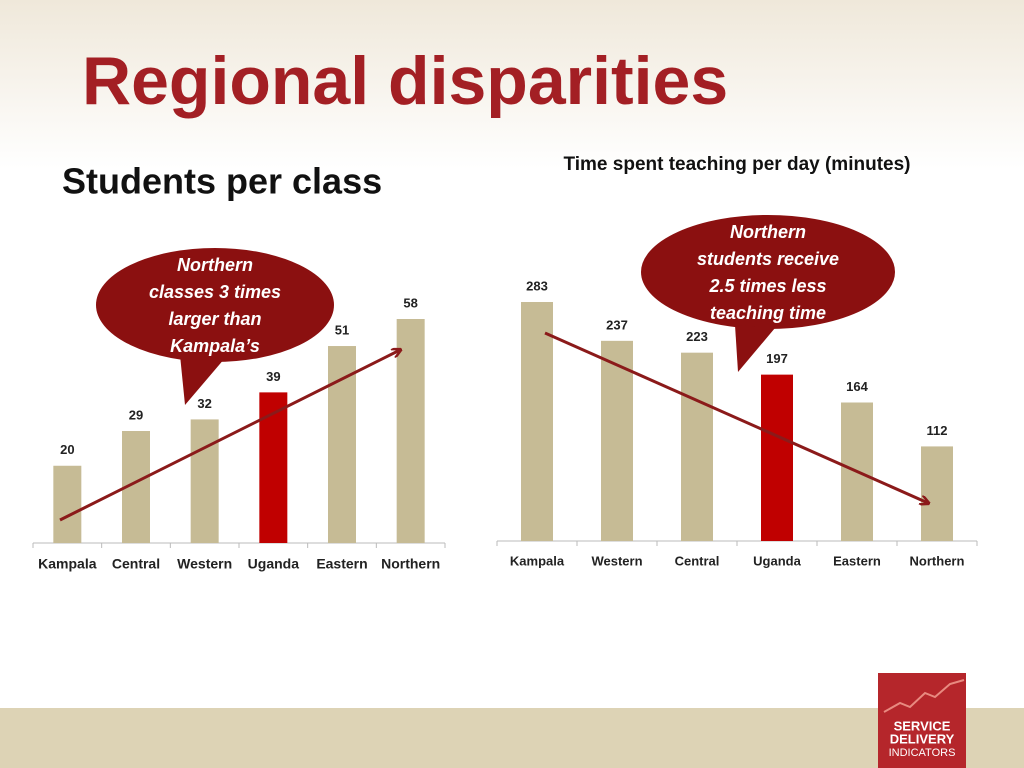 This screenshot has height=768, width=1024. I want to click on value-label: 223, so click(697, 336).